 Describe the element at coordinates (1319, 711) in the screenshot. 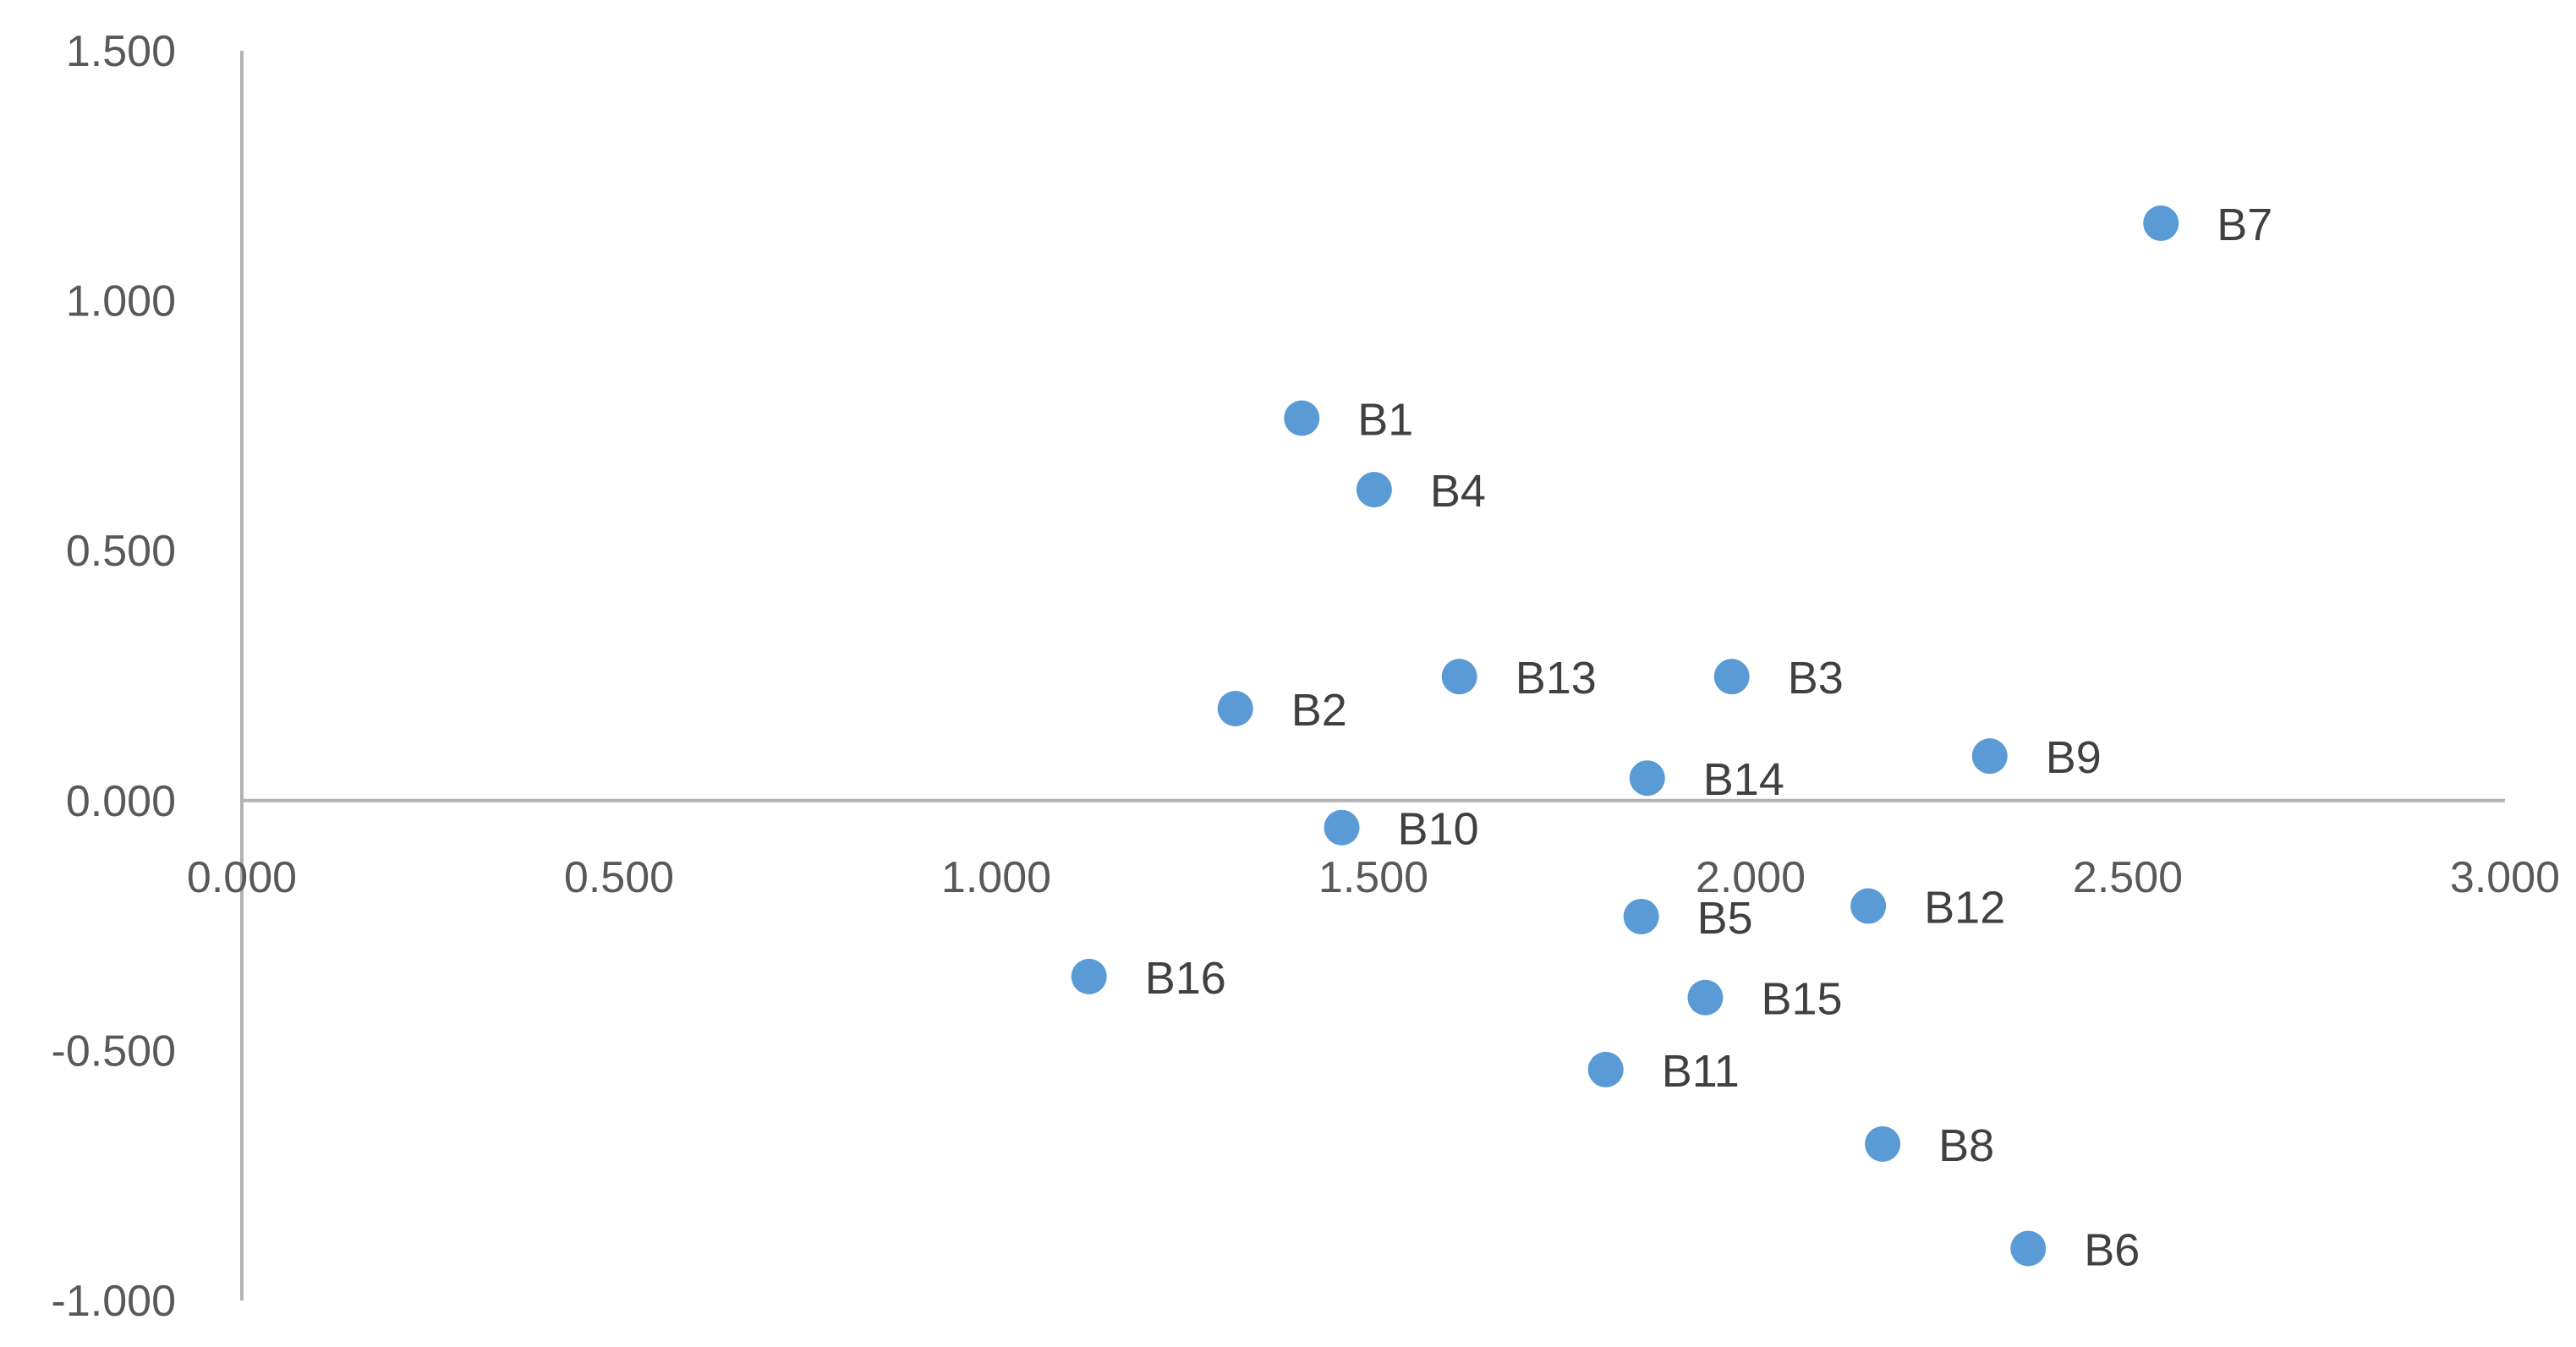

I see `data-label-b2: B2` at that location.